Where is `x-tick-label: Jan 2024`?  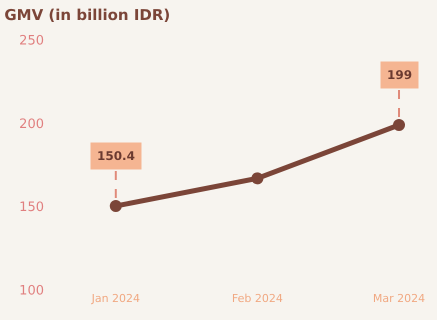
x-tick-label: Jan 2024 is located at coordinates (115, 298).